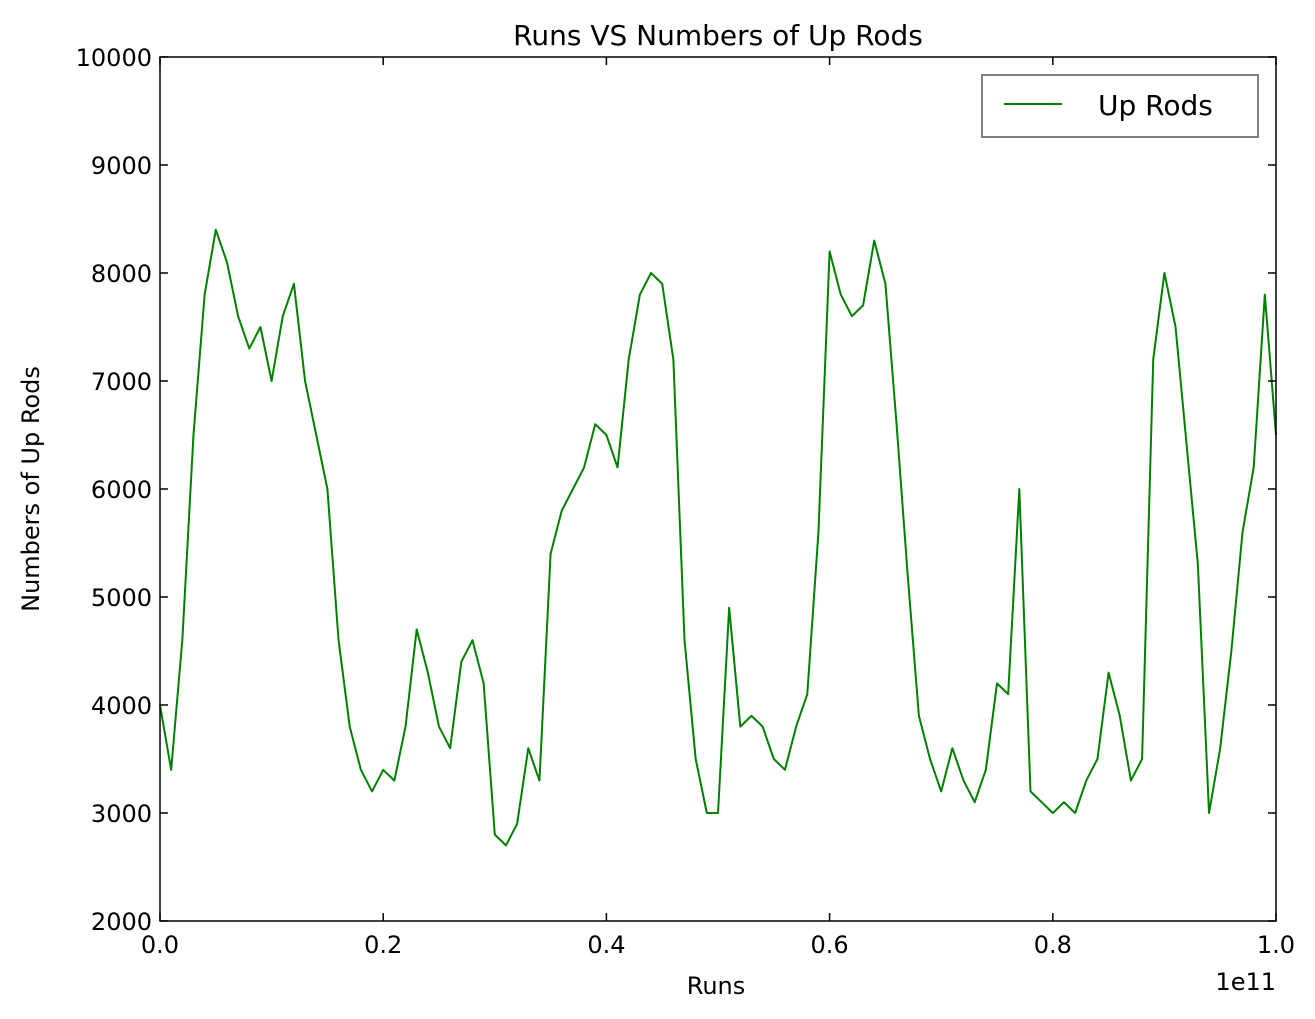 This screenshot has height=1019, width=1315. I want to click on legend-box, so click(1120, 106).